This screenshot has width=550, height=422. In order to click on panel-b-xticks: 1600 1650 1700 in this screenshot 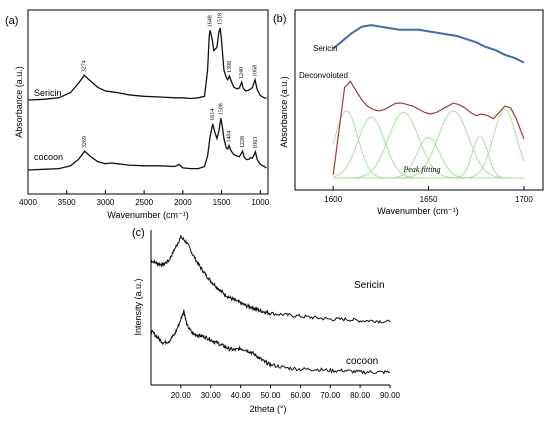, I will do `click(428, 195)`.